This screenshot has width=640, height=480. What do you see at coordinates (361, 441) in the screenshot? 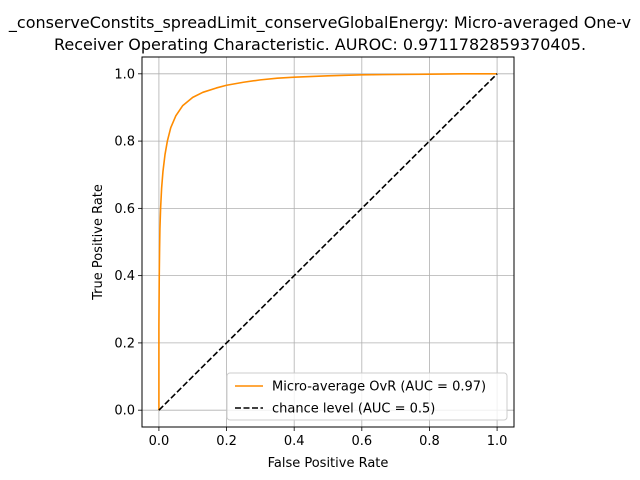
I see `x-tick-label-3: 0.6` at bounding box center [361, 441].